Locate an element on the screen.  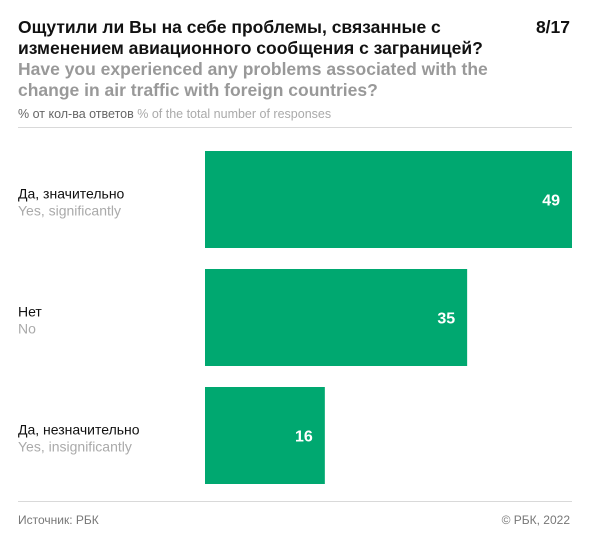
page-indicator: 8/17 is located at coordinates (552, 27).